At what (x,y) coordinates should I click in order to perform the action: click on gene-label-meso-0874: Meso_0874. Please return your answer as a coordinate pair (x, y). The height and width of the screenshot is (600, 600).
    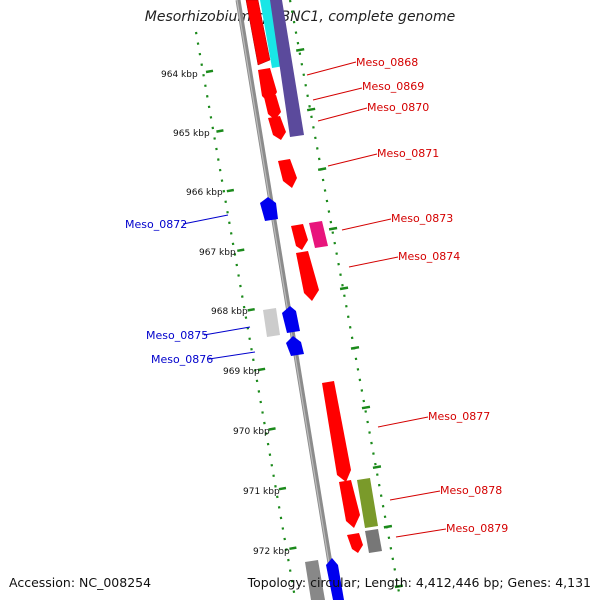
    Looking at the image, I should click on (429, 256).